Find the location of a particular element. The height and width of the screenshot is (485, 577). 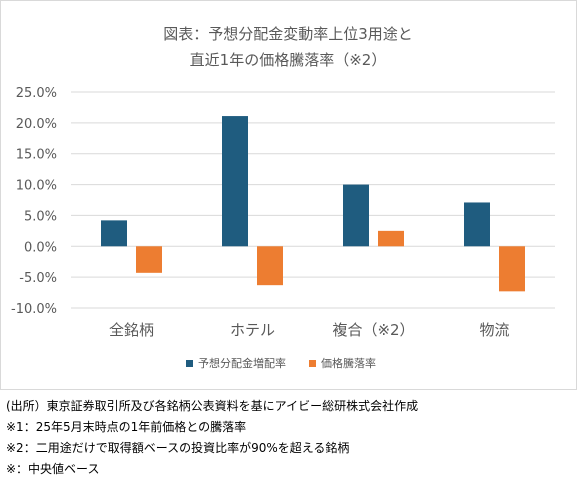

y-tick-label: 20.0% is located at coordinates (36, 124).